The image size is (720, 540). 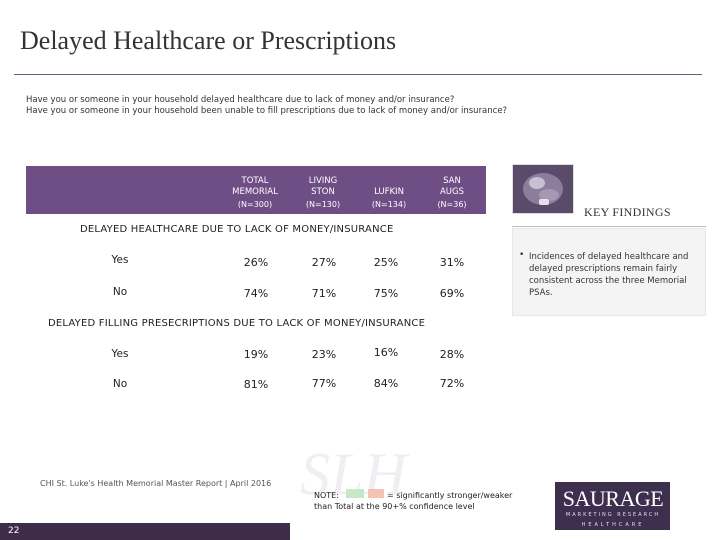 What do you see at coordinates (386, 262) in the screenshot?
I see `table-cell: 25%` at bounding box center [386, 262].